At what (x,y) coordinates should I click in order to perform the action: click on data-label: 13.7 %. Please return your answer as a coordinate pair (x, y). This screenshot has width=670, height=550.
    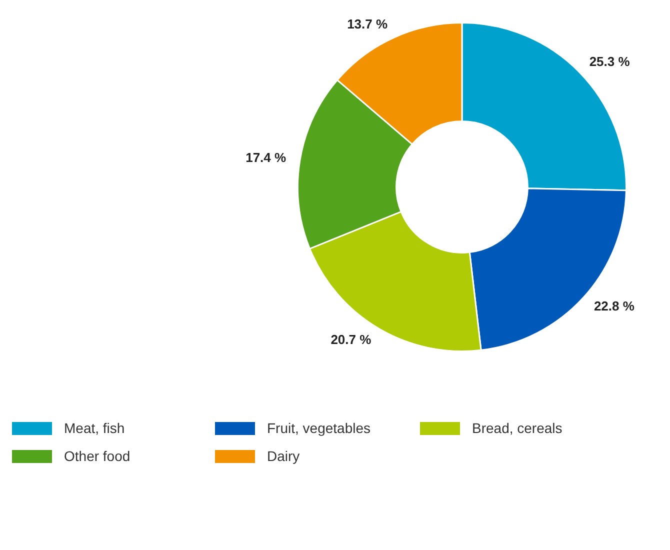
    Looking at the image, I should click on (367, 24).